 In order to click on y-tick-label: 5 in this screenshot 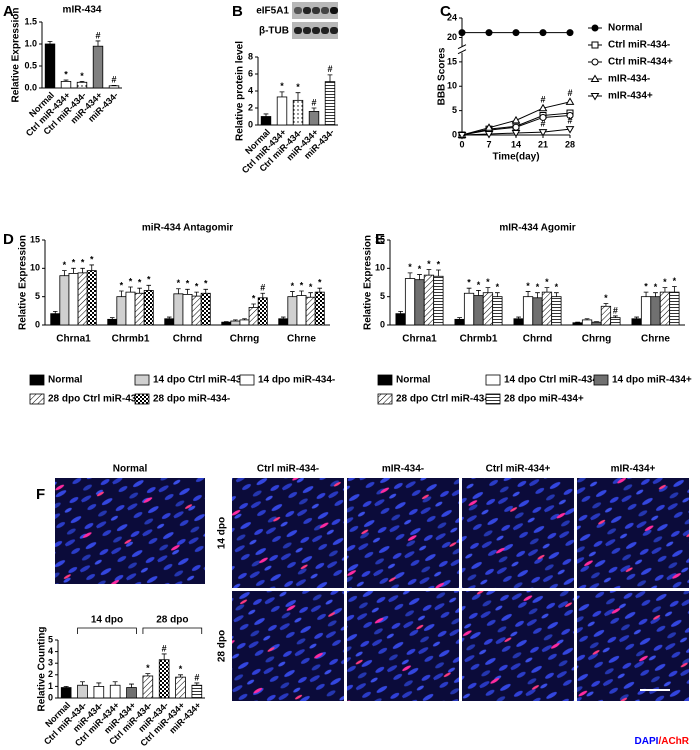, I will do `click(454, 110)`.